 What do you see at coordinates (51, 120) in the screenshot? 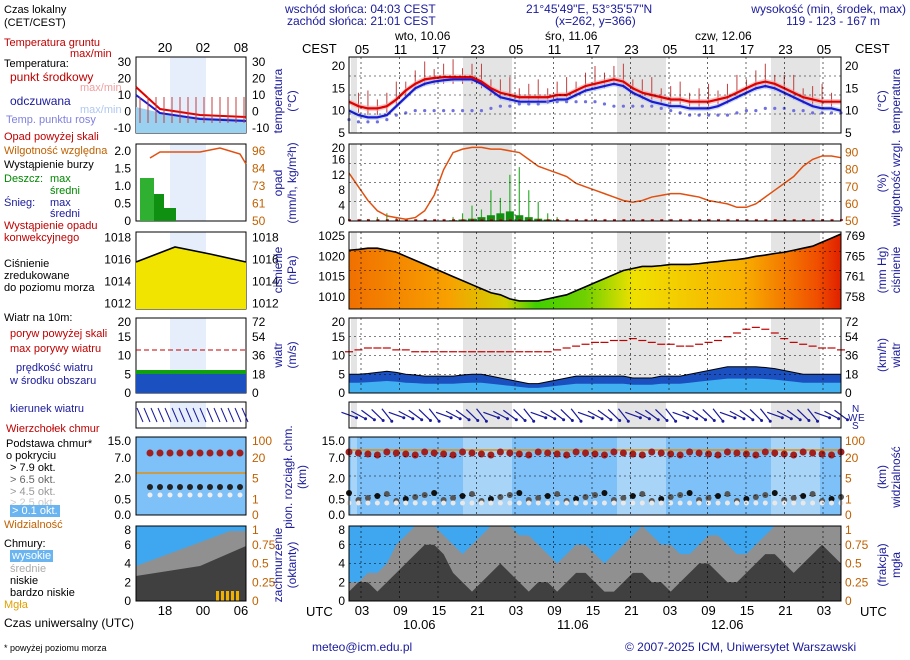
I see `legend-dew: Temp. punktu rosy` at bounding box center [51, 120].